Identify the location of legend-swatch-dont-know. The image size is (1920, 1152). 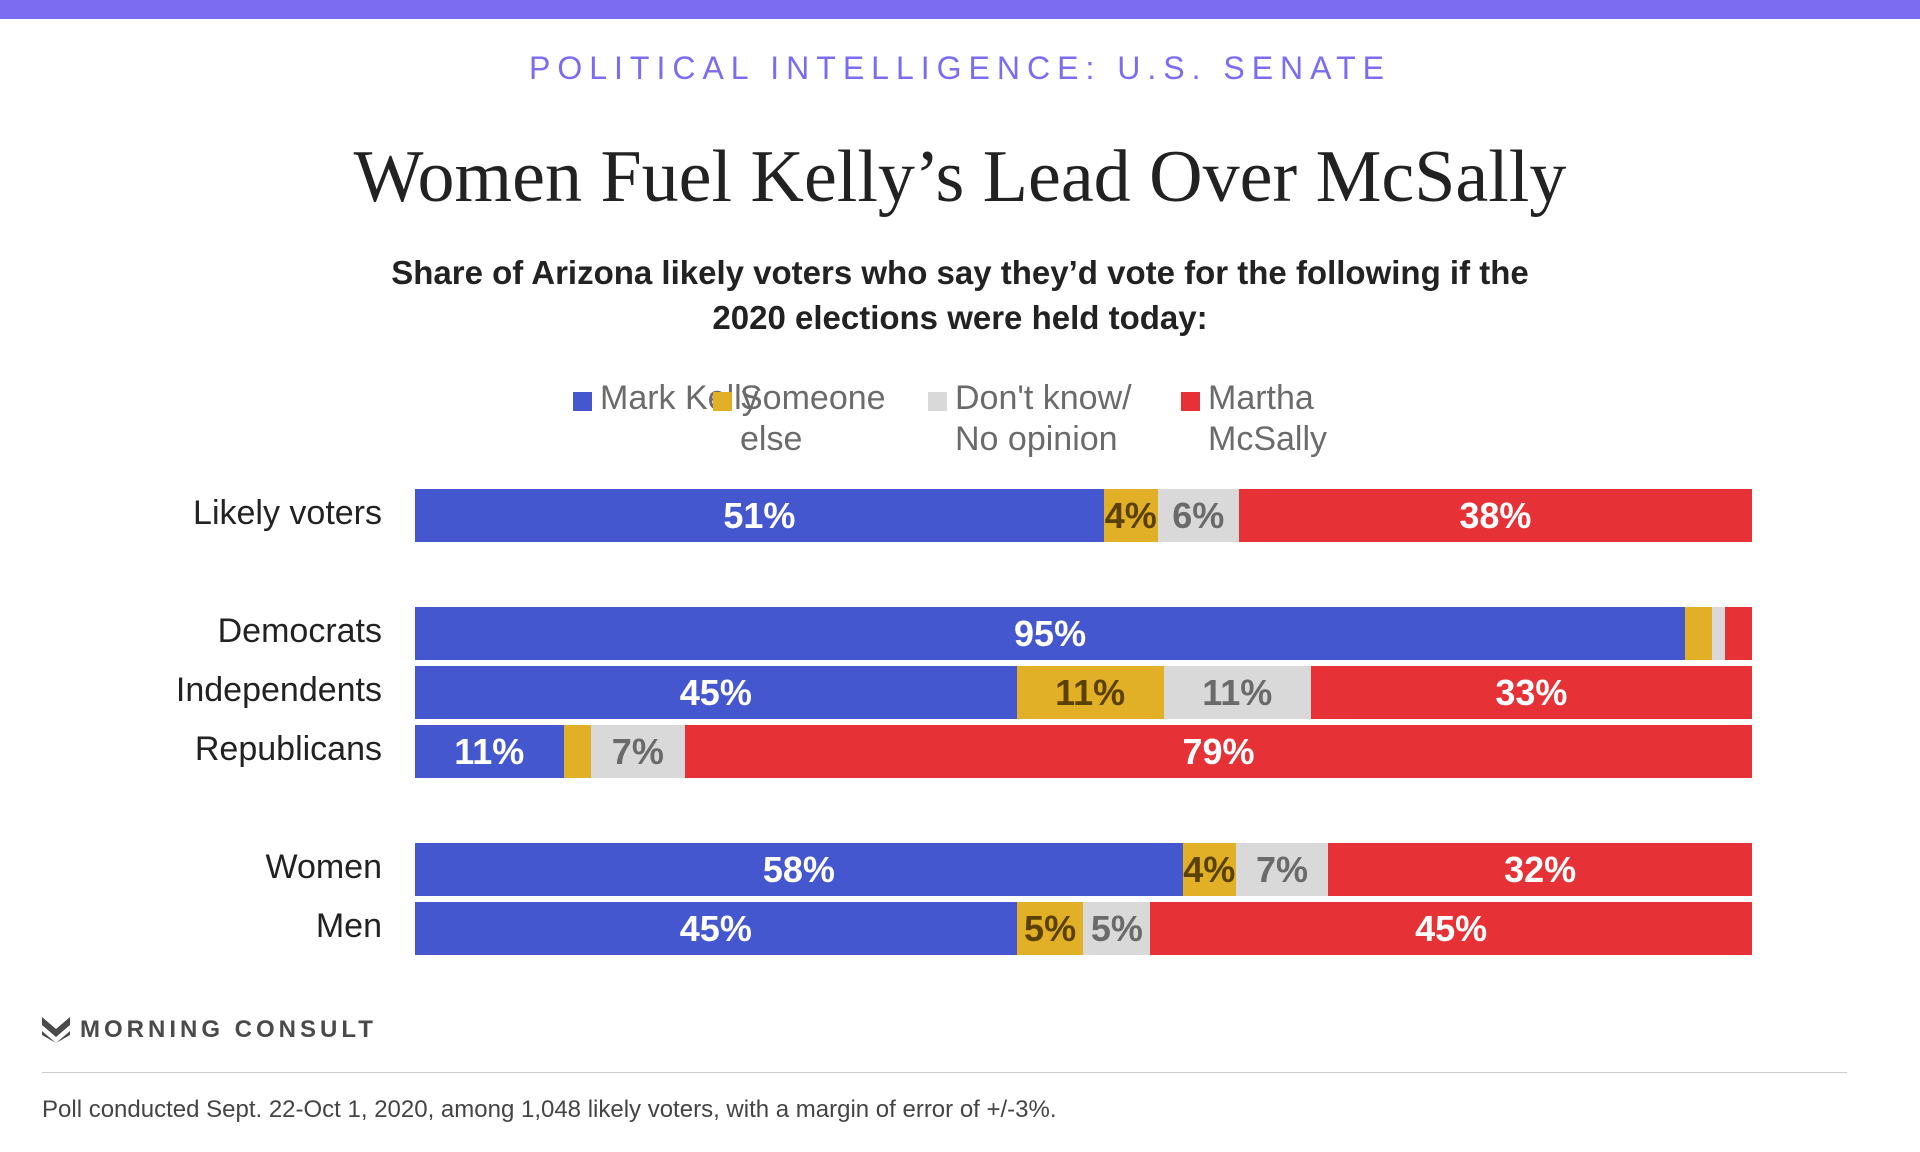
(937, 401).